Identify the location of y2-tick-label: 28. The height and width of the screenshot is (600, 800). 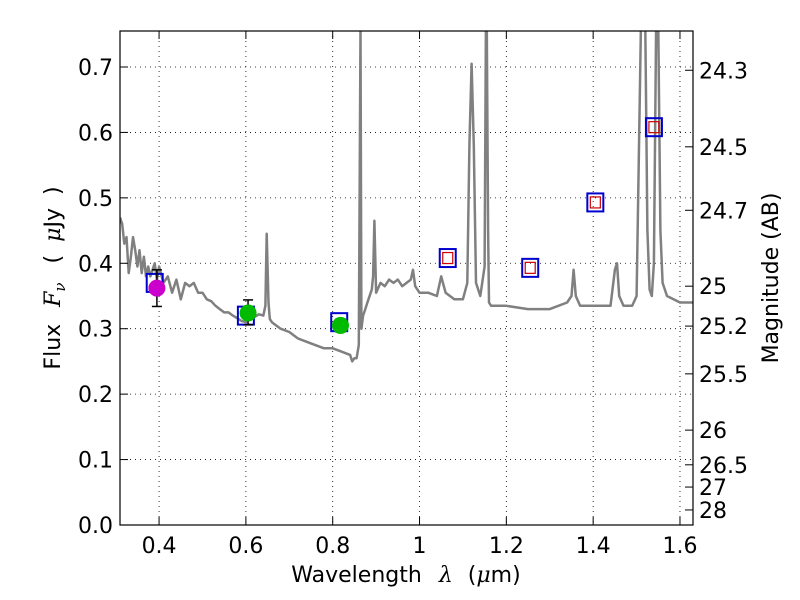
(713, 511).